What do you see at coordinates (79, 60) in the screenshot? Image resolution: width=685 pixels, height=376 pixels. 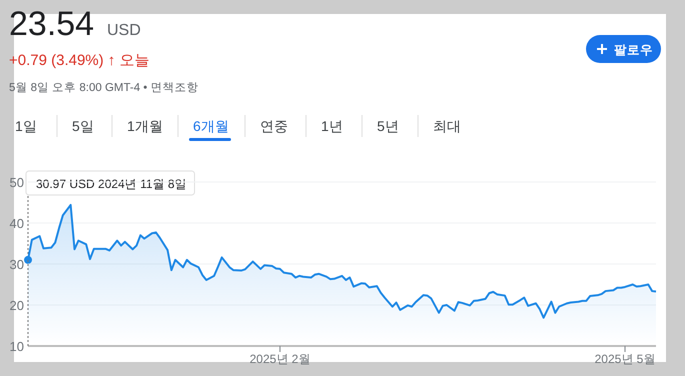 I see `text: +0.79 (3.49%) ↑ 오늘` at bounding box center [79, 60].